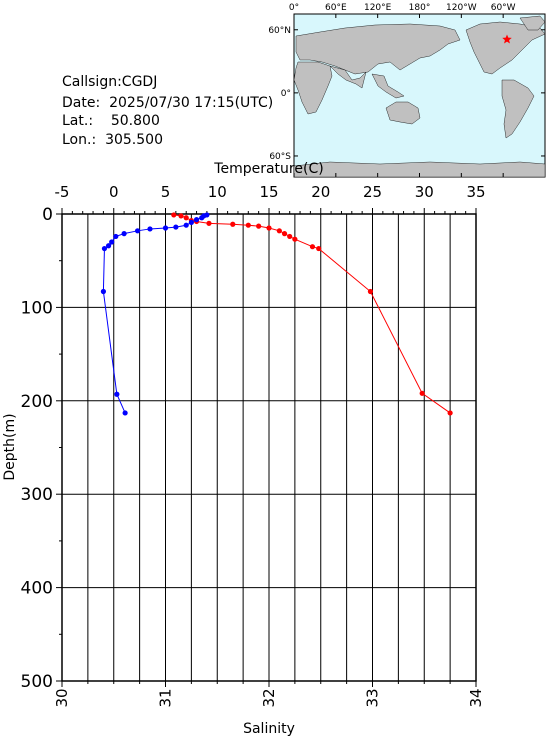 The height and width of the screenshot is (736, 553). I want to click on salinity-tick-label: 31, so click(166, 697).